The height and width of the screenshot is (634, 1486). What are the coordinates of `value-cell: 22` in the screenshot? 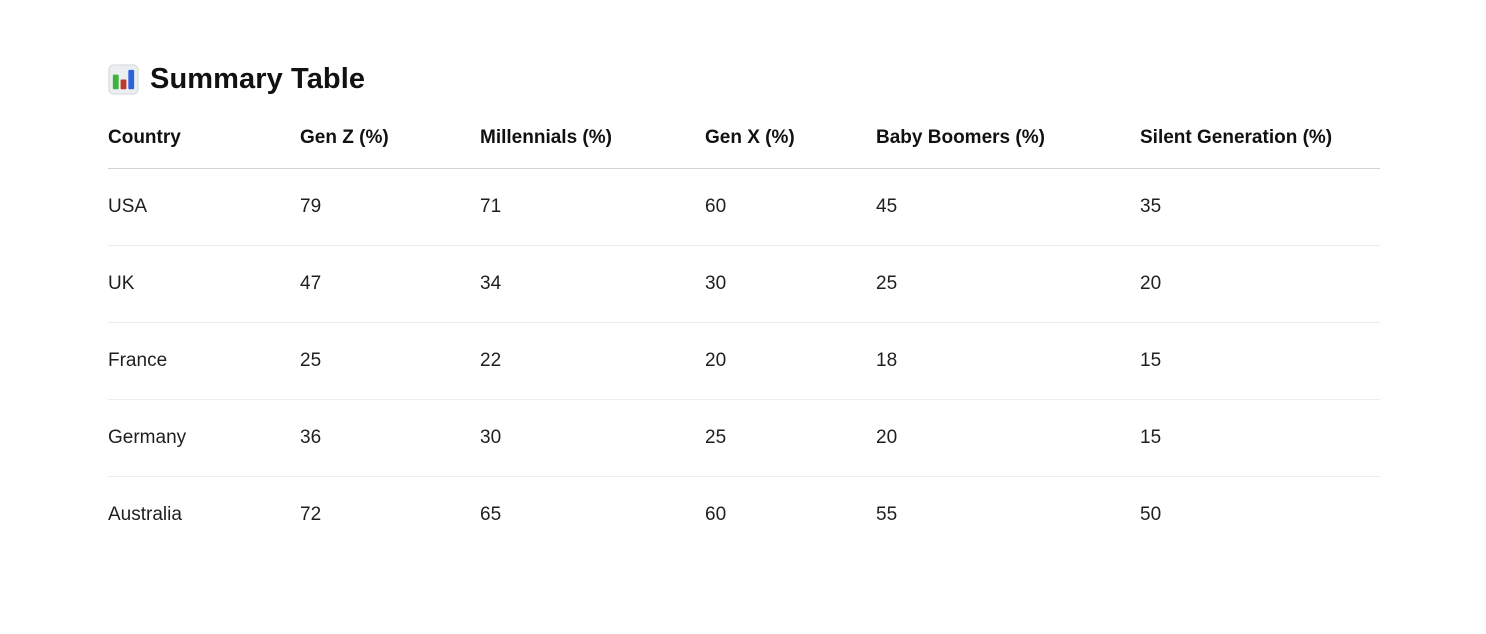 It's located at (592, 361).